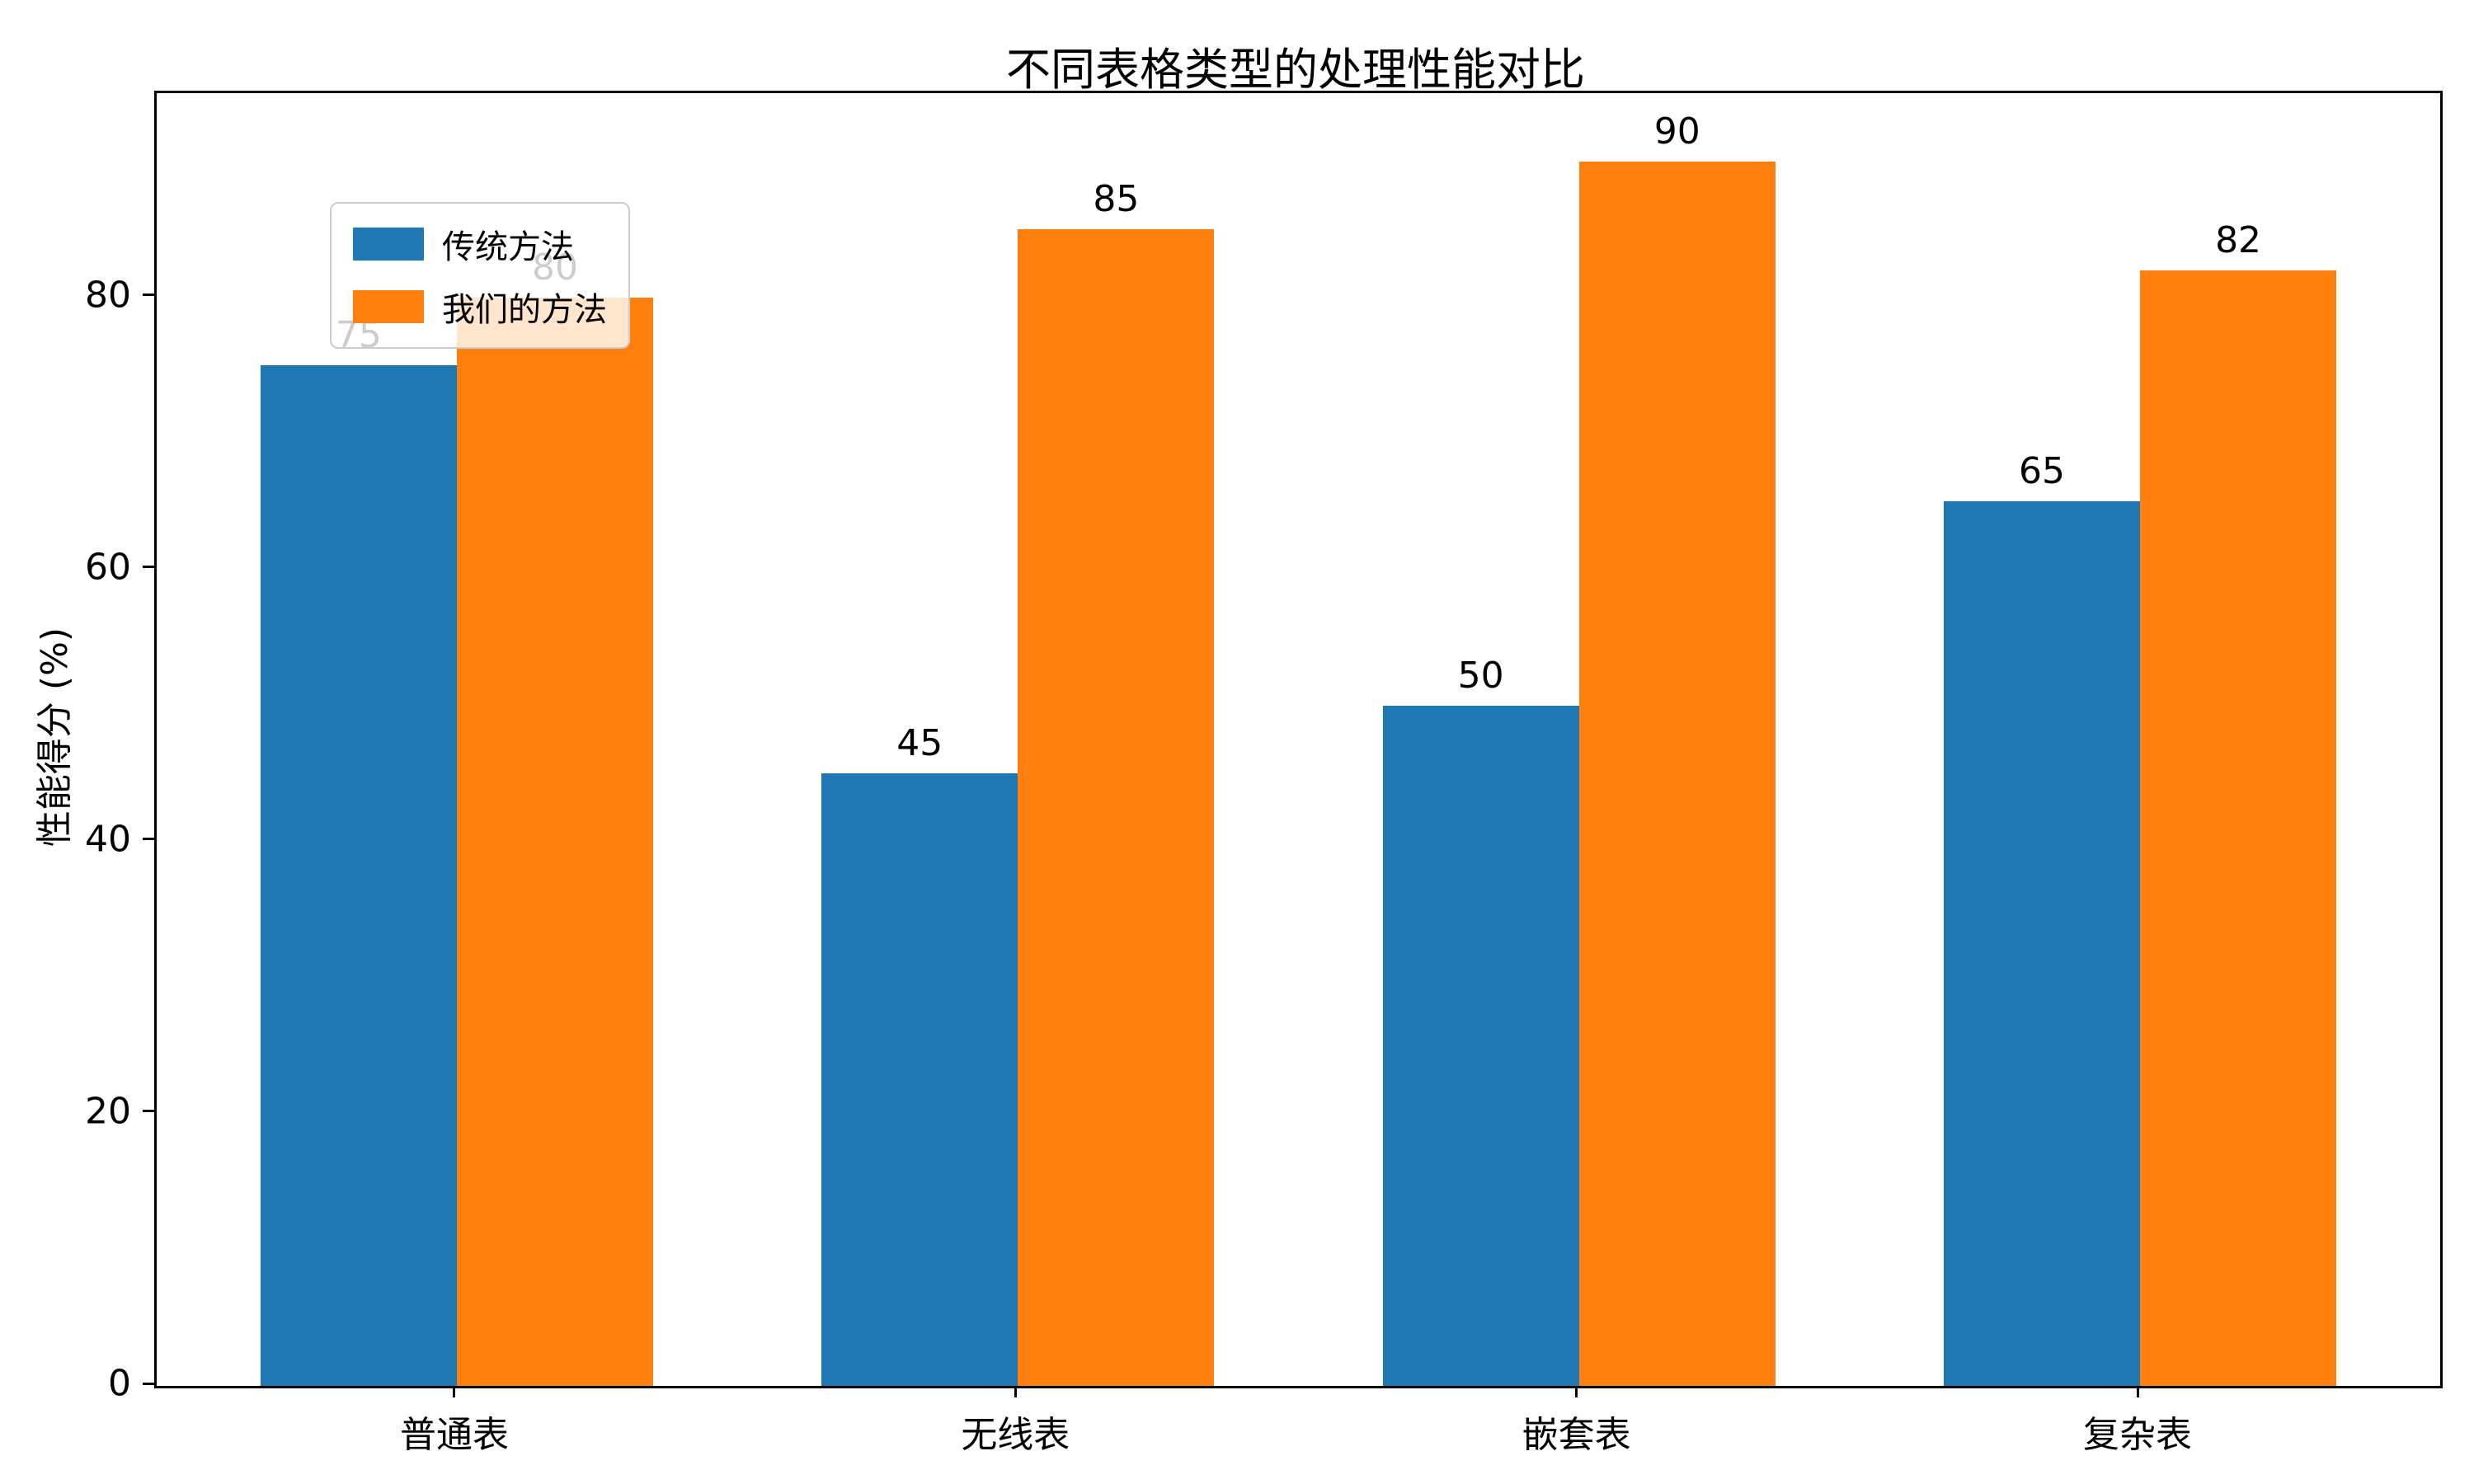 The image size is (2474, 1484). I want to click on bar-value-label: 90, so click(1676, 131).